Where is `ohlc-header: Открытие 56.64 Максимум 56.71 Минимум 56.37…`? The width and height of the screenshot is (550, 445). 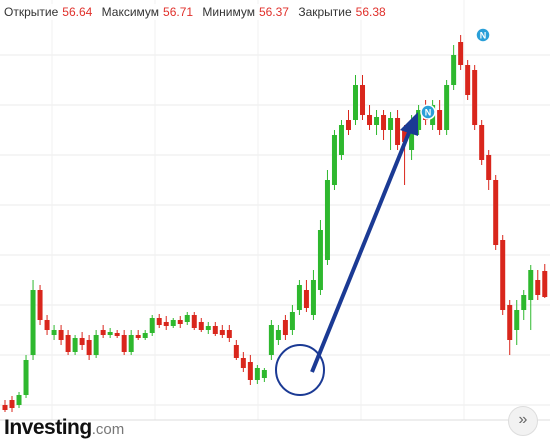
ohlc-header: Открытие 56.64 Максимум 56.71 Минимум 56.37… is located at coordinates (198, 12).